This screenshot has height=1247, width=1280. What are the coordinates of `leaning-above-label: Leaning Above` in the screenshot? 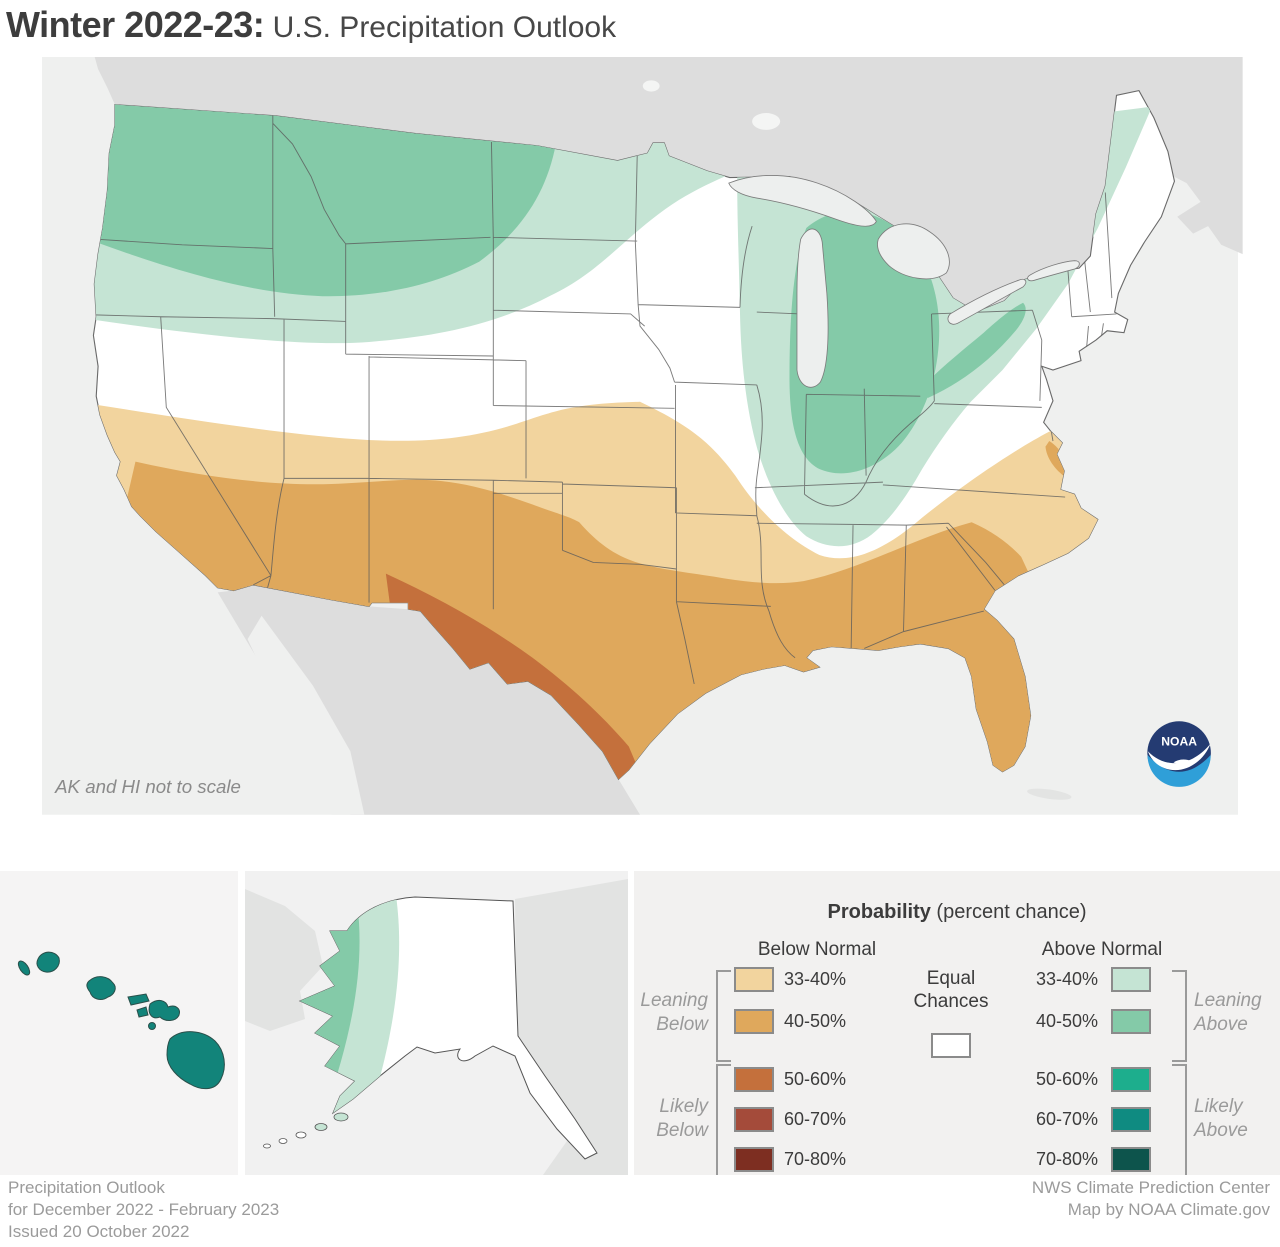 It's located at (1228, 1012).